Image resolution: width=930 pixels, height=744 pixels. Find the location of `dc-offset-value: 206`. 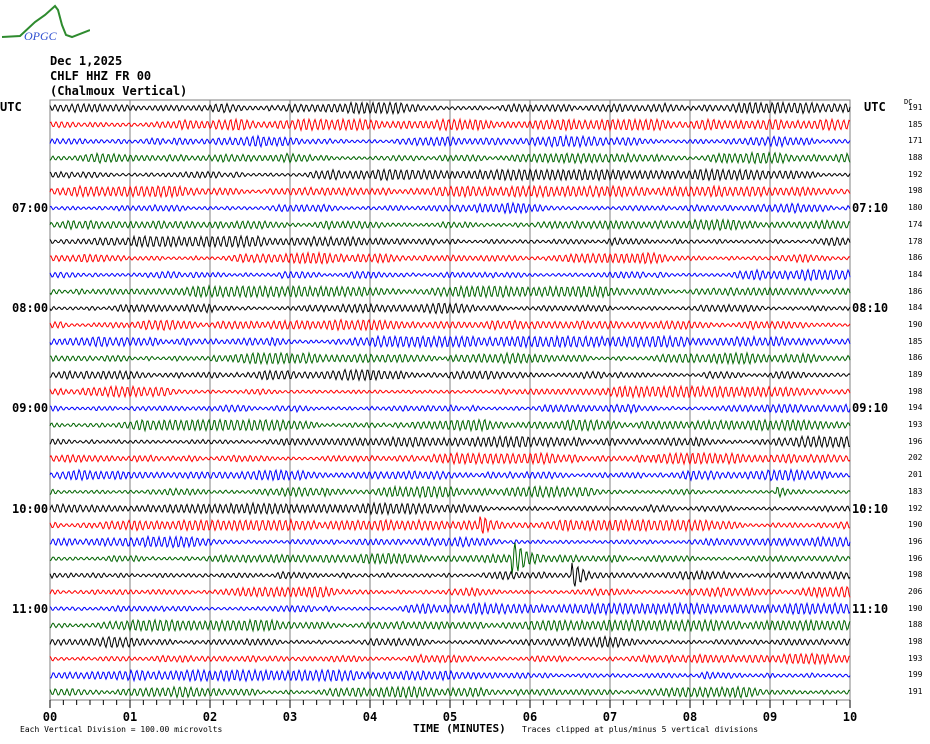

dc-offset-value: 206 is located at coordinates (915, 591).